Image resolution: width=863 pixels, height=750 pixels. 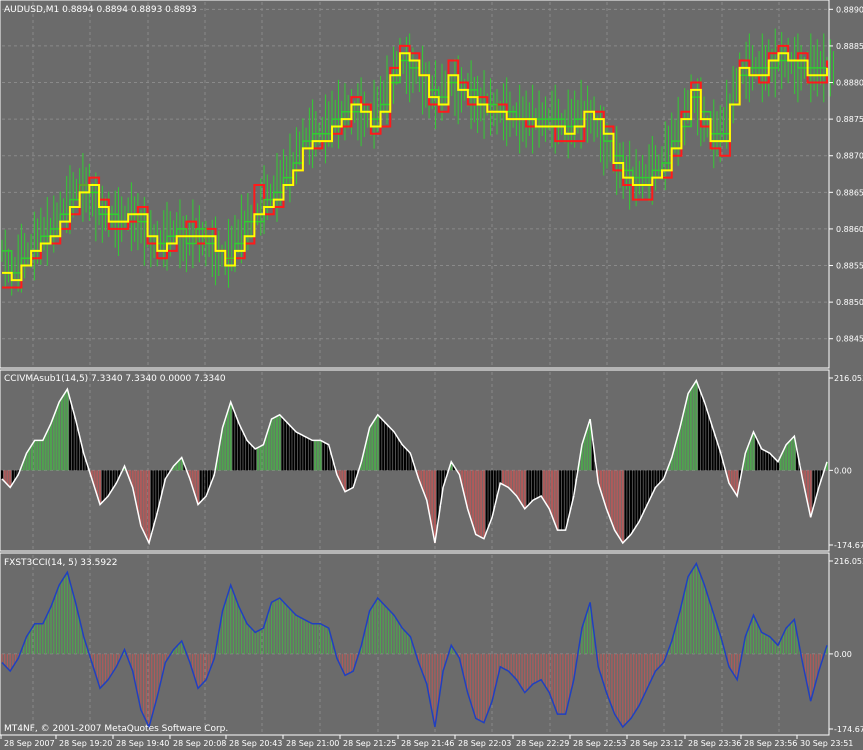 I want to click on x-tick-label: 28 Sep 20:43, so click(x=255, y=743).